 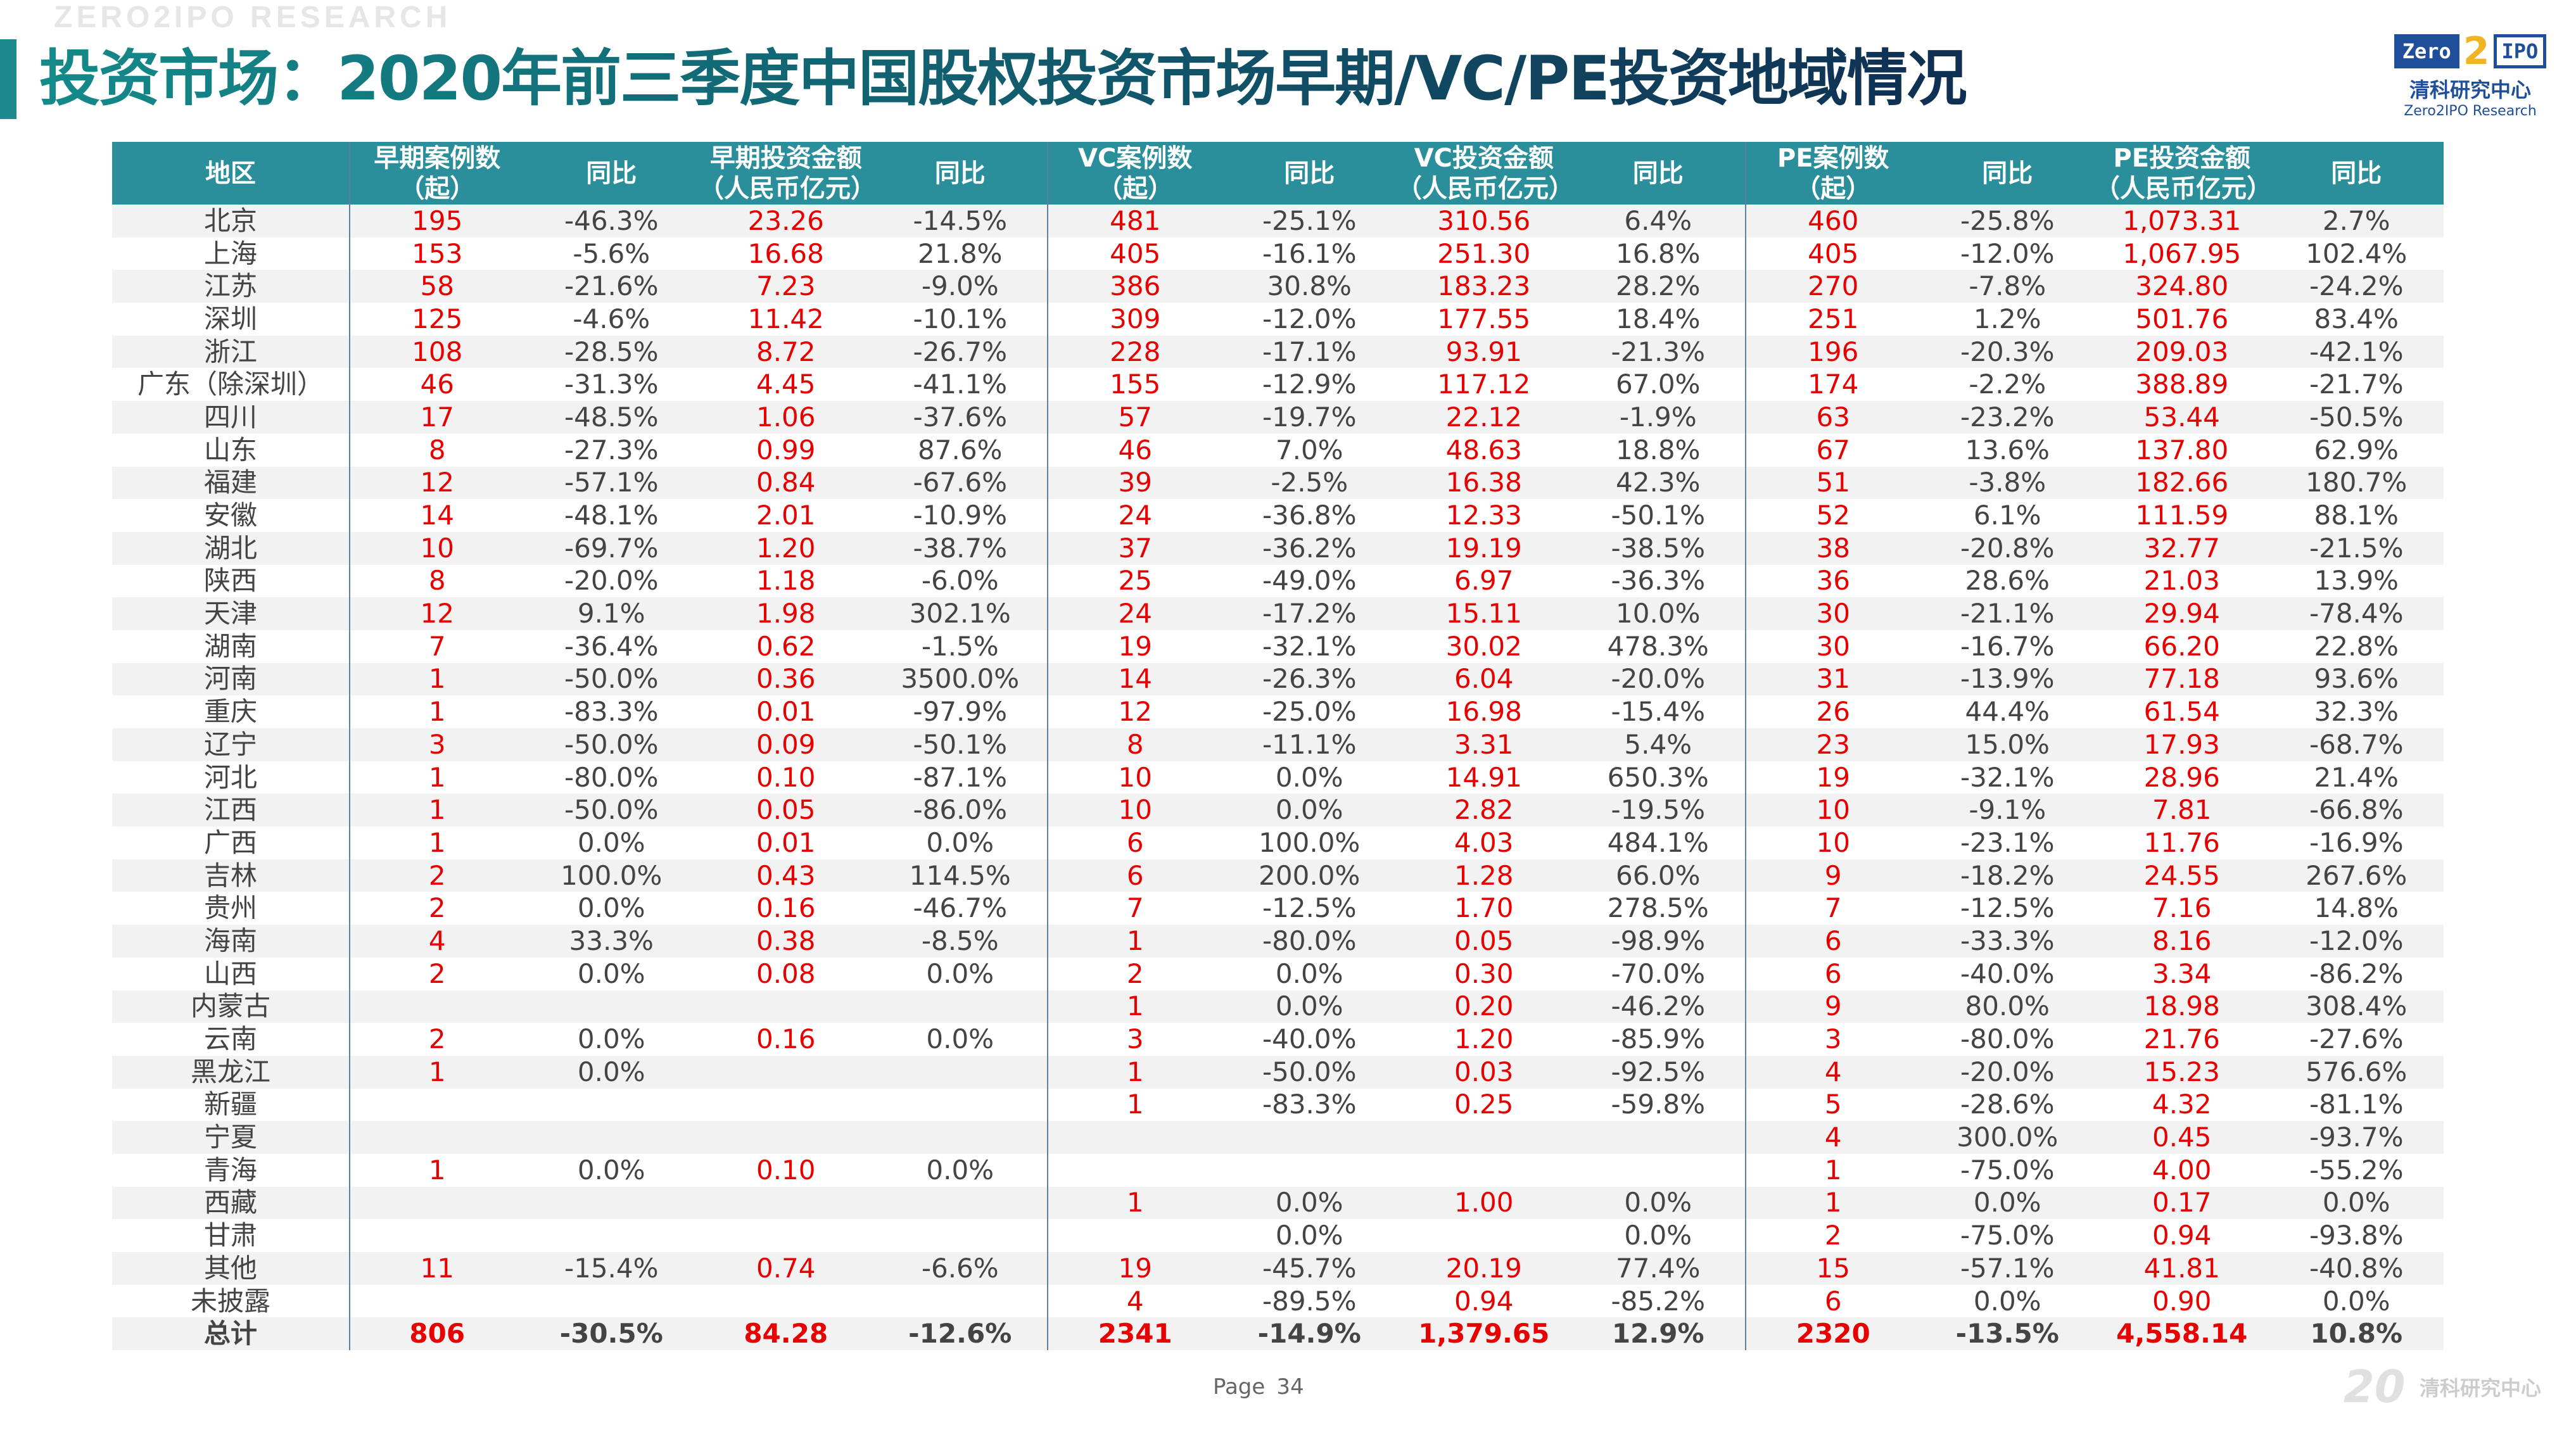 I want to click on value-cell: -40.0%, so click(x=2007, y=973).